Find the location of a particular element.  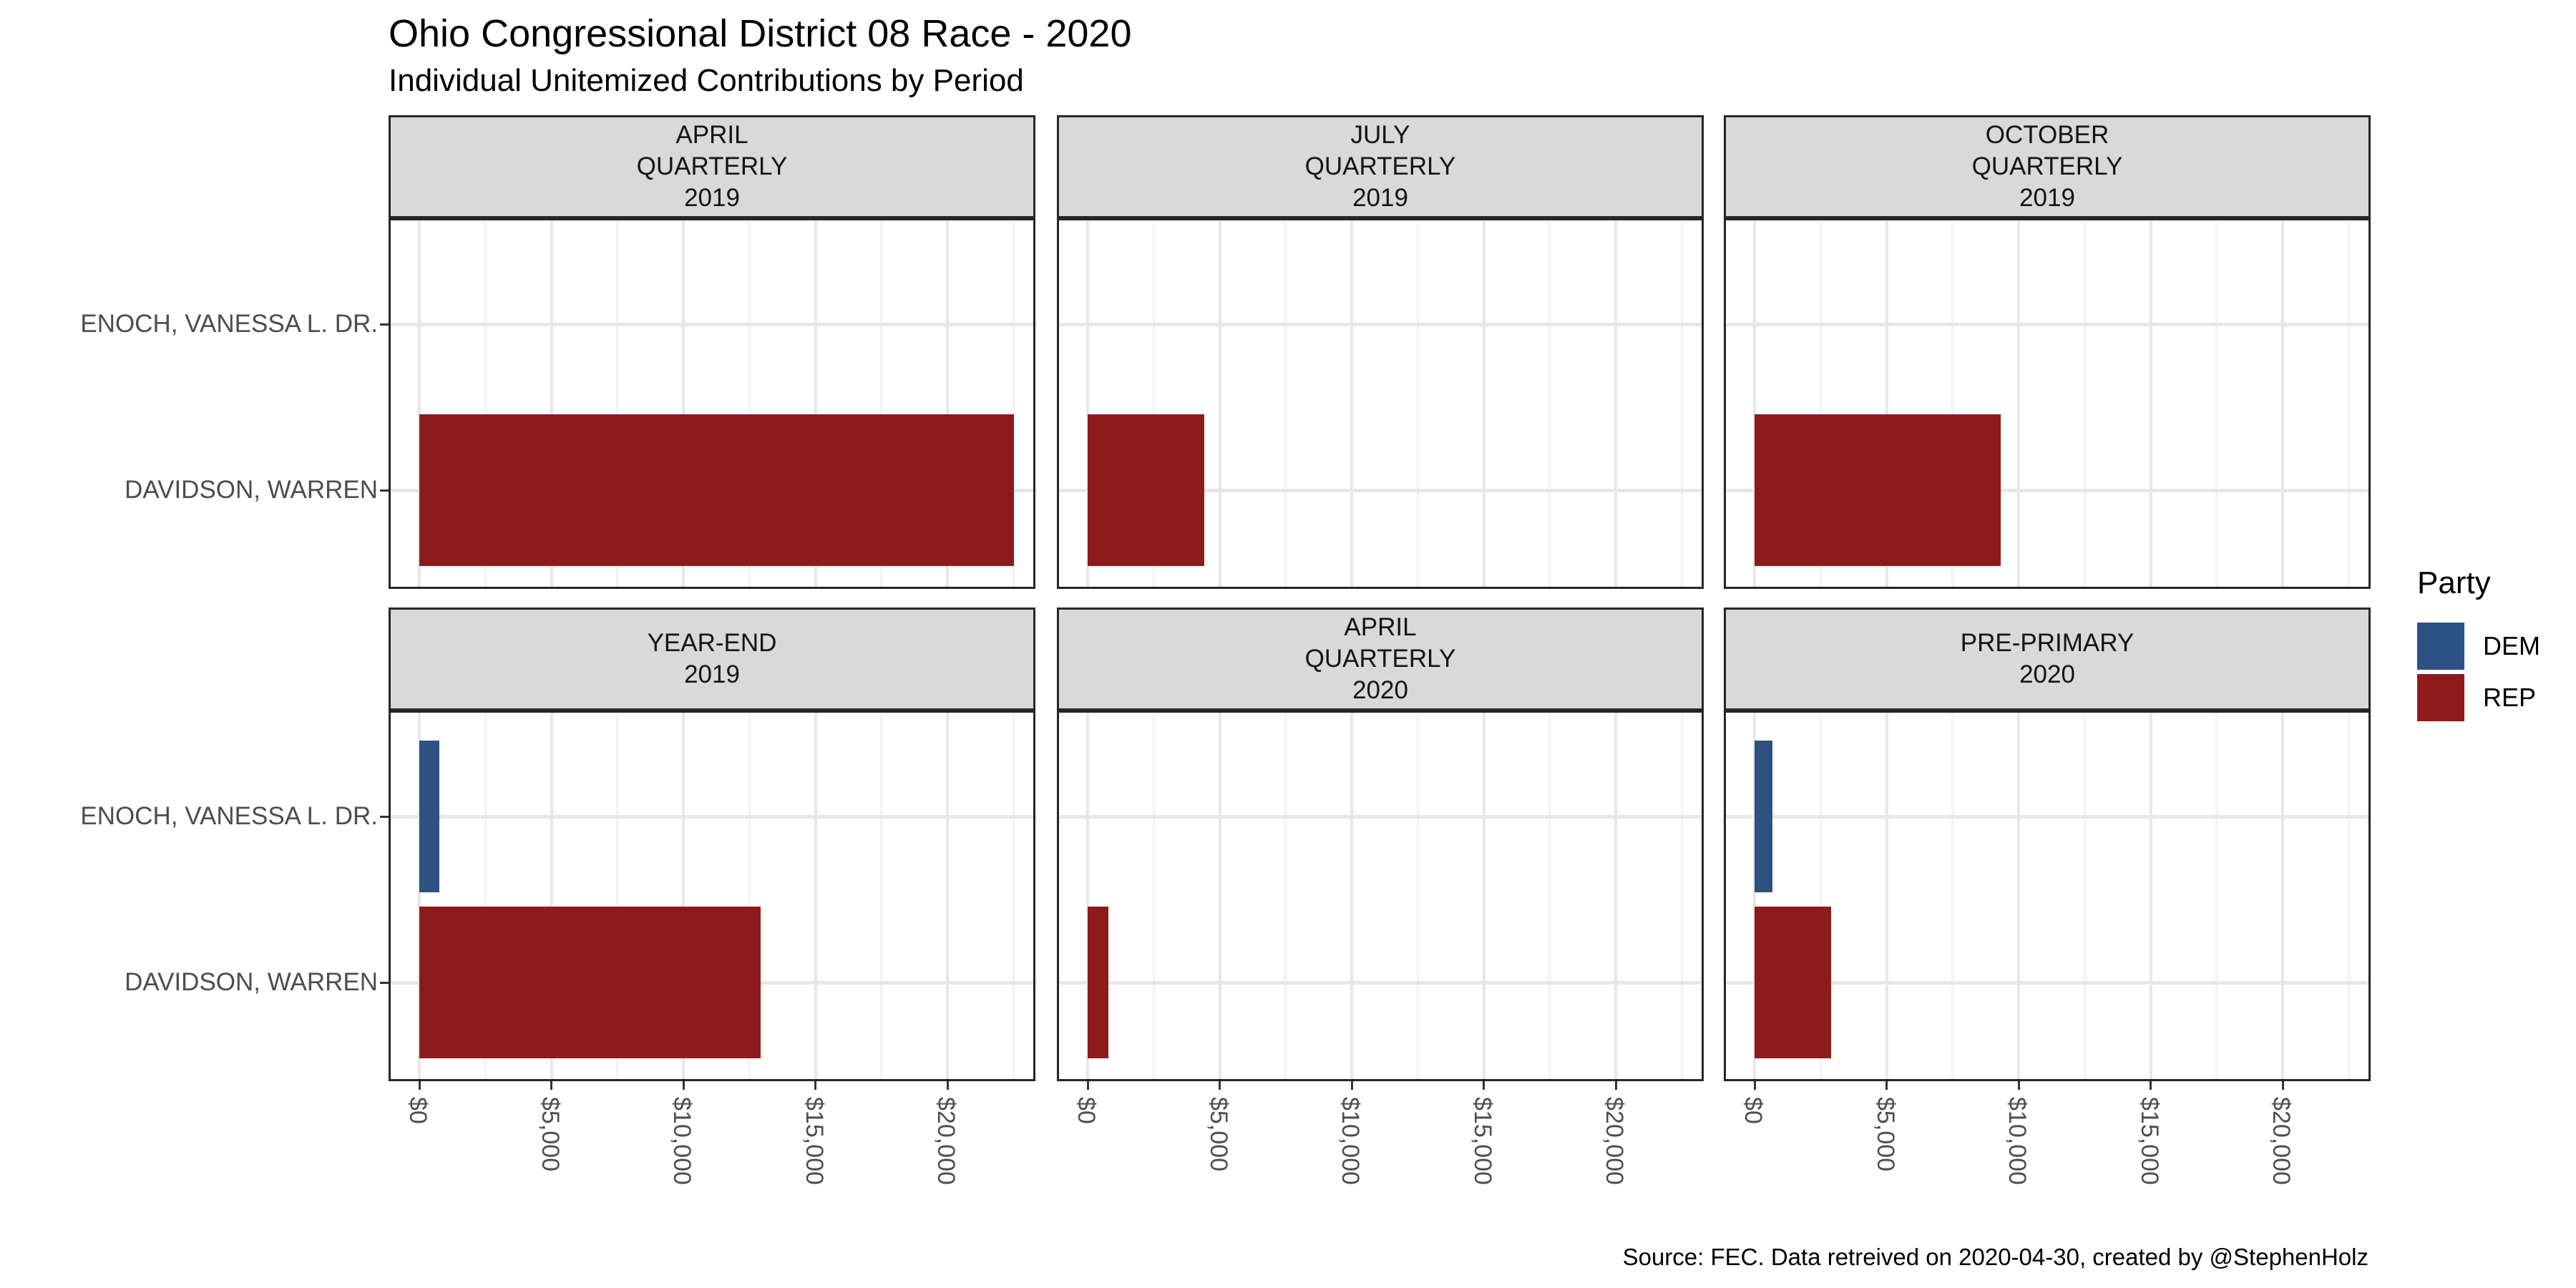

legend-swatch-rep is located at coordinates (2440, 697).